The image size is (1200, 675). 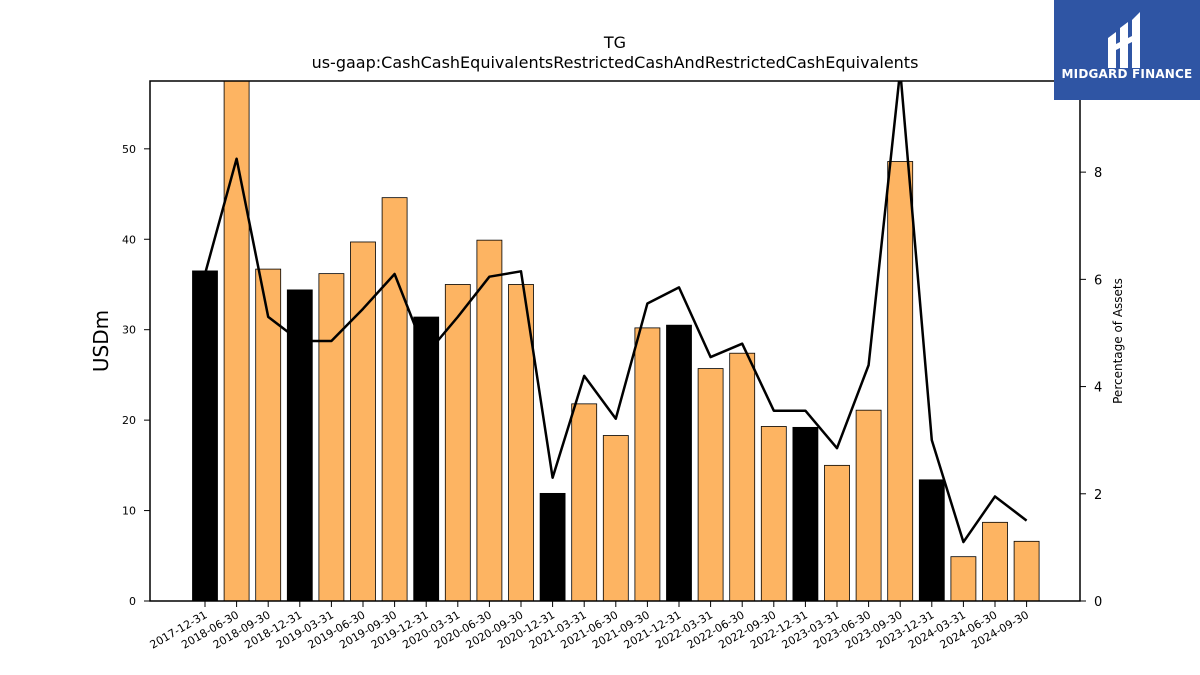 I want to click on y-tick-label: 40, so click(x=129, y=239).